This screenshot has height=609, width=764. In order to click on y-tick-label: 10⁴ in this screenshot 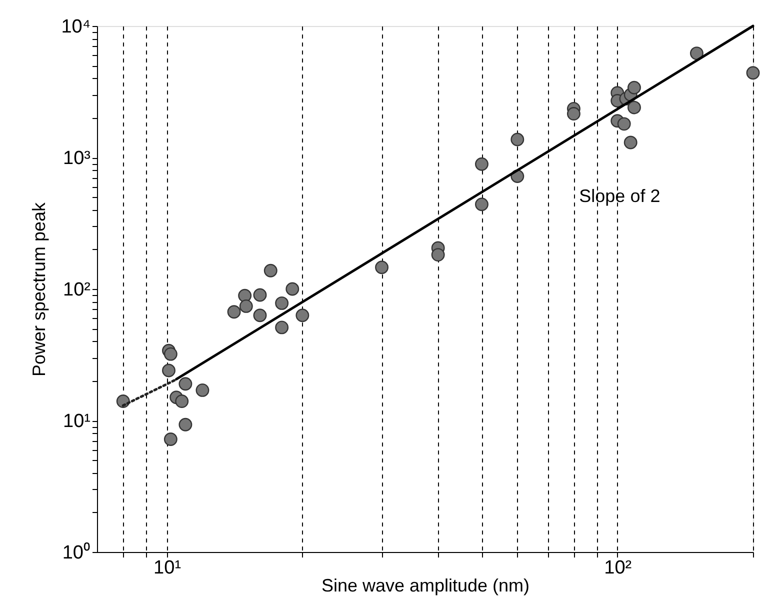, I will do `click(75, 27)`.